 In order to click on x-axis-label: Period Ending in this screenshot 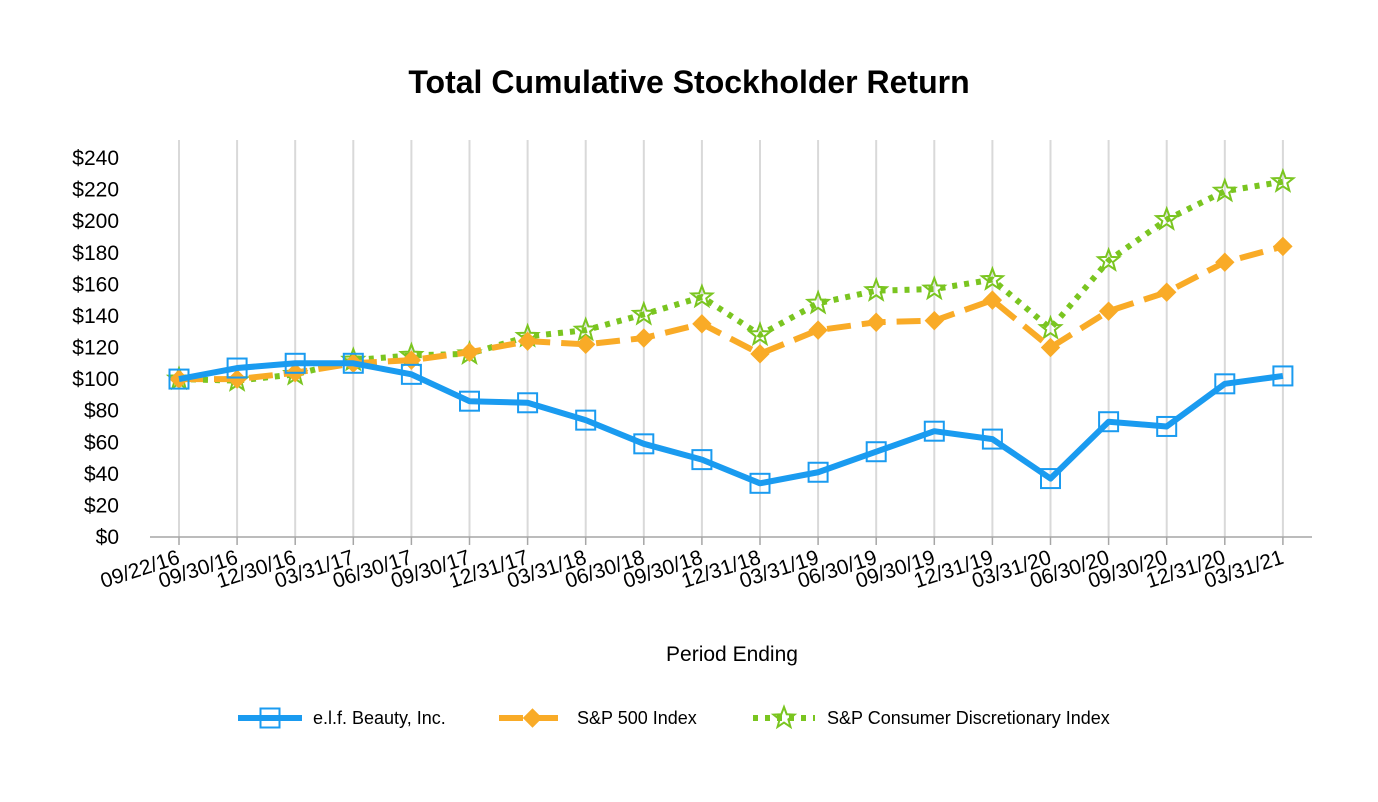, I will do `click(732, 654)`.